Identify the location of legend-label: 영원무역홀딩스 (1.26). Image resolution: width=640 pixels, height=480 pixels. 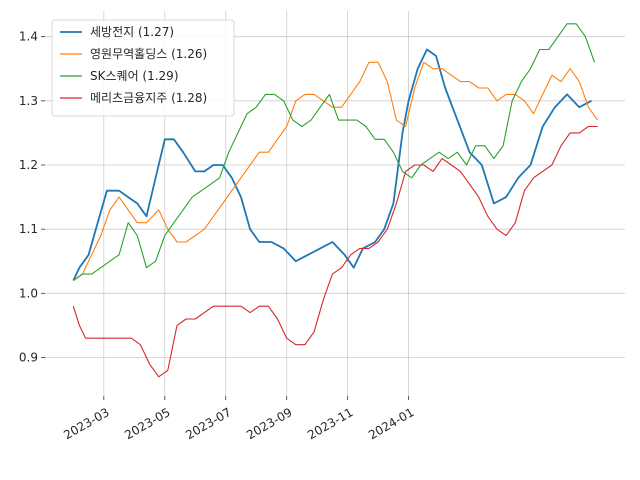
(148, 54).